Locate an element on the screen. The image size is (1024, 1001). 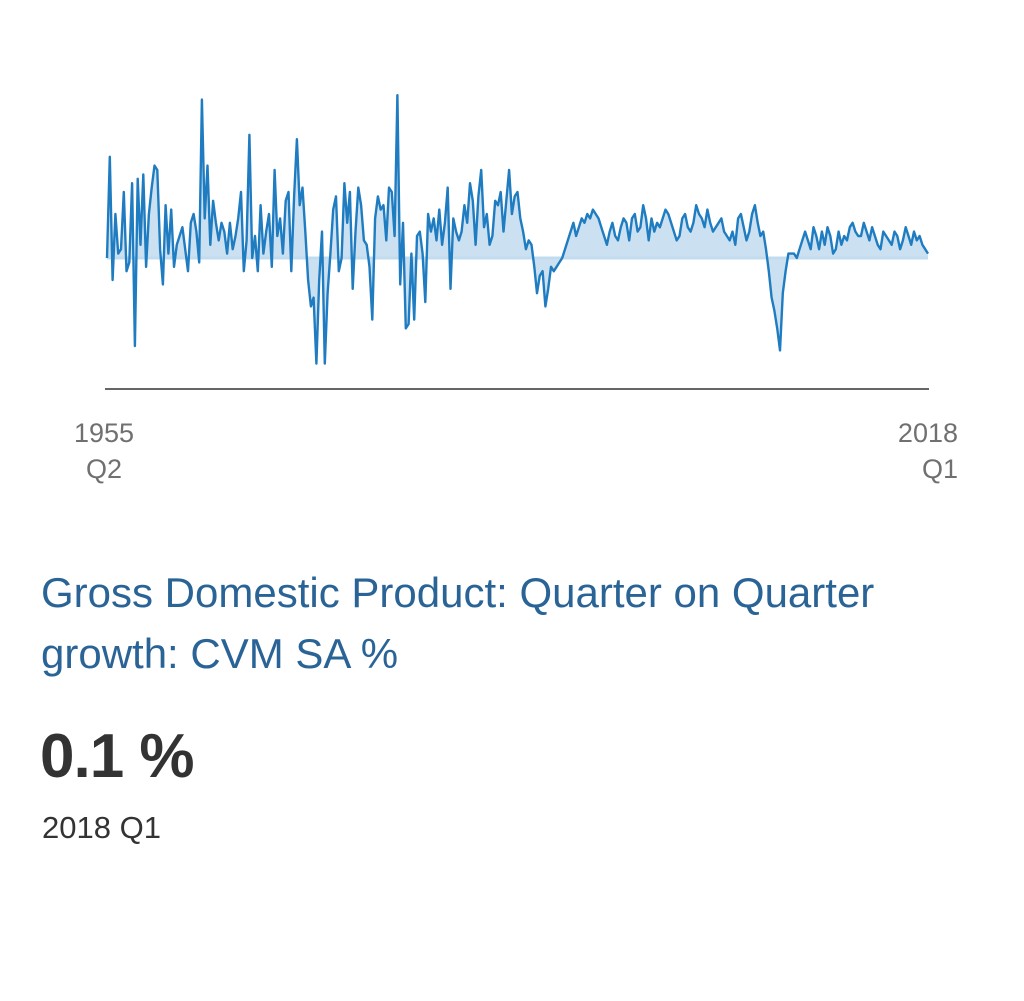
headline-value: 0.1 % is located at coordinates (117, 756).